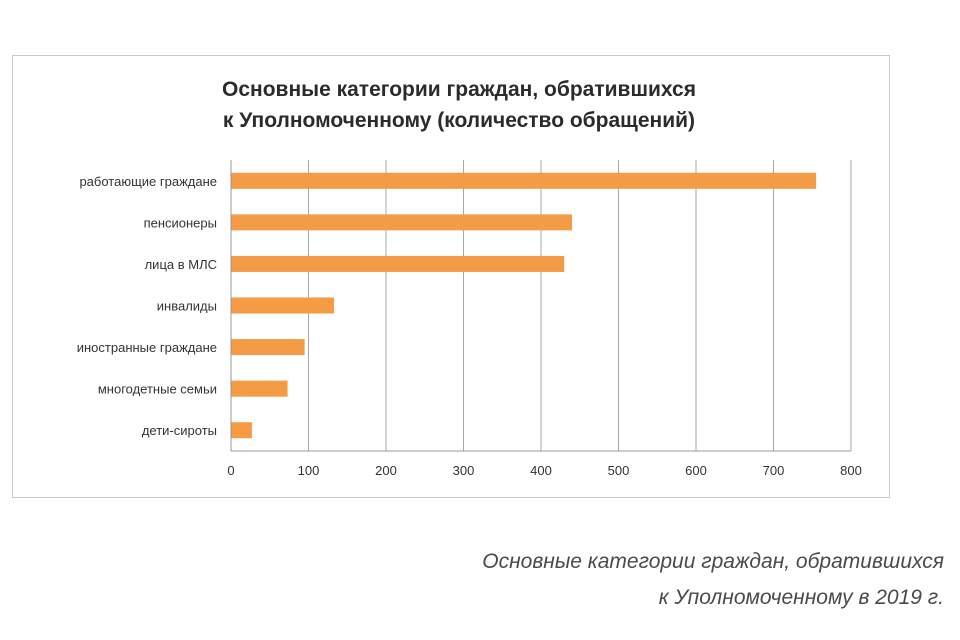 The width and height of the screenshot is (960, 640). What do you see at coordinates (148, 181) in the screenshot?
I see `category-label: работающие граждане` at bounding box center [148, 181].